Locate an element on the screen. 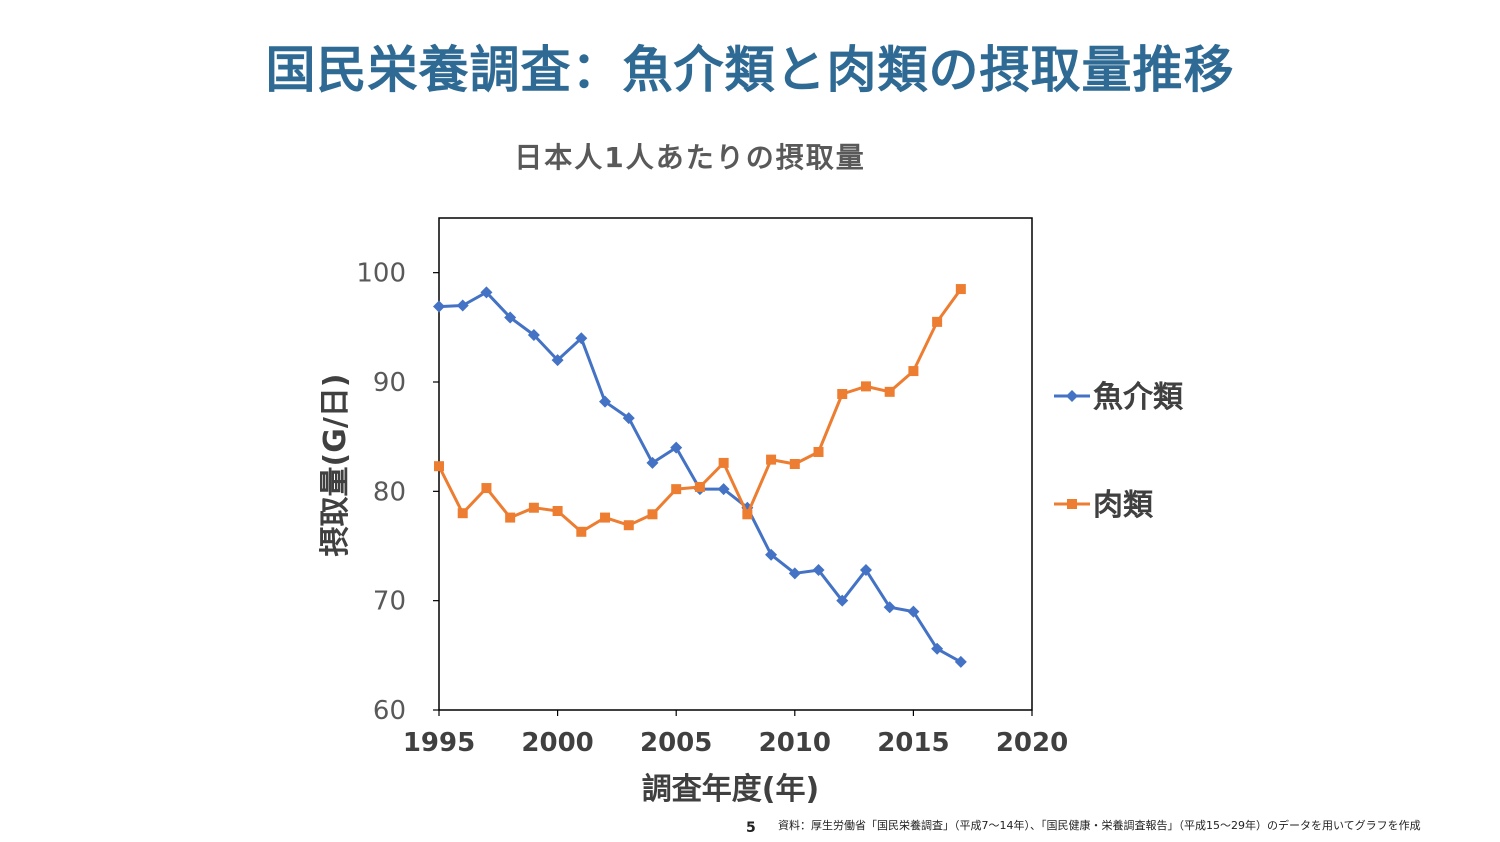 The height and width of the screenshot is (842, 1500). x-tick-label: 1995 is located at coordinates (439, 743).